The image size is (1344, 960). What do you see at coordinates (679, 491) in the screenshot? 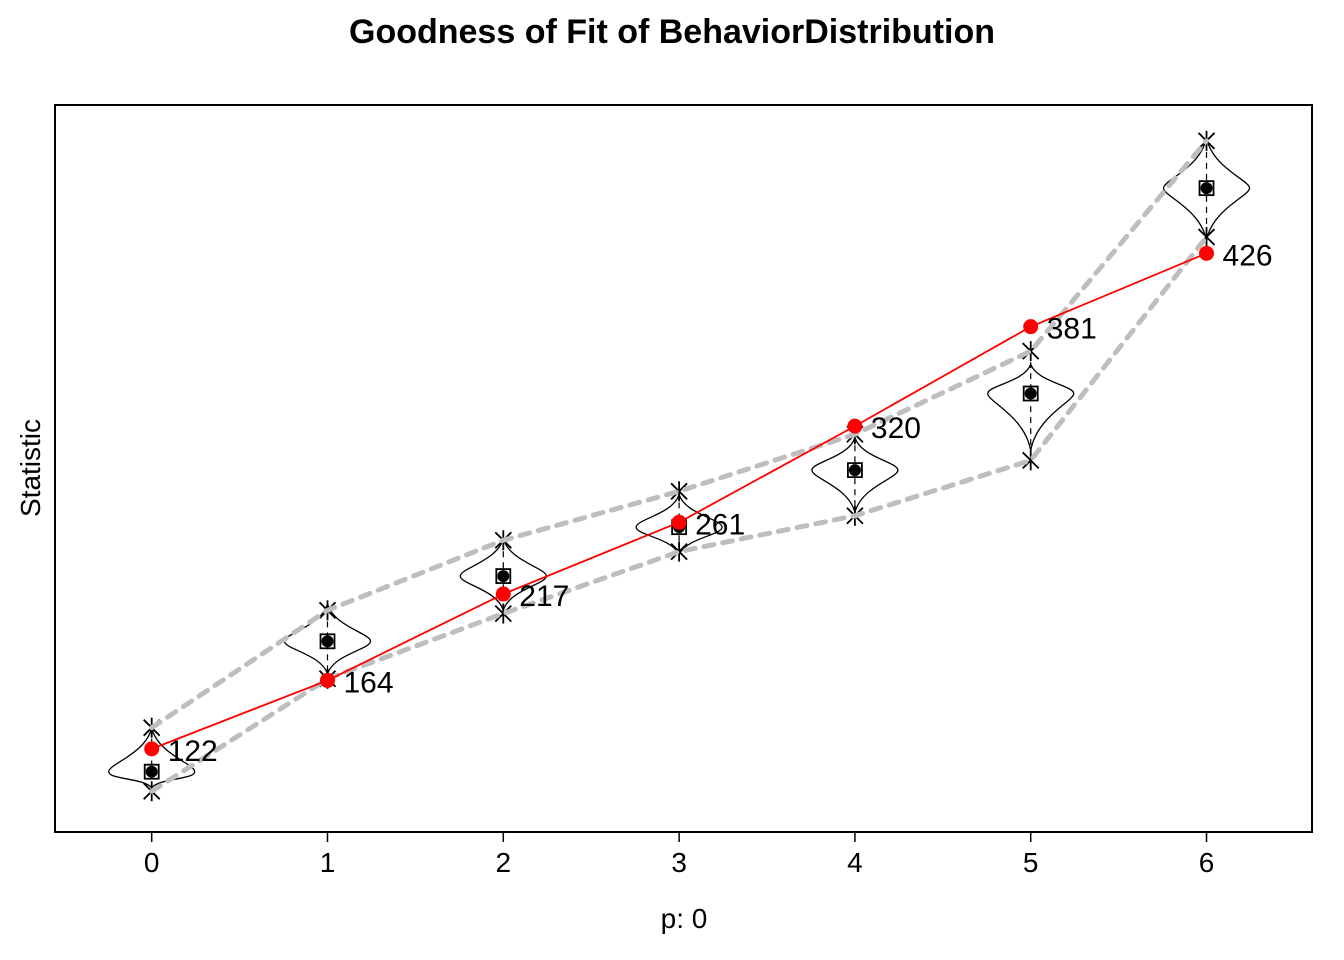
I see `band-marker-3-upper` at bounding box center [679, 491].